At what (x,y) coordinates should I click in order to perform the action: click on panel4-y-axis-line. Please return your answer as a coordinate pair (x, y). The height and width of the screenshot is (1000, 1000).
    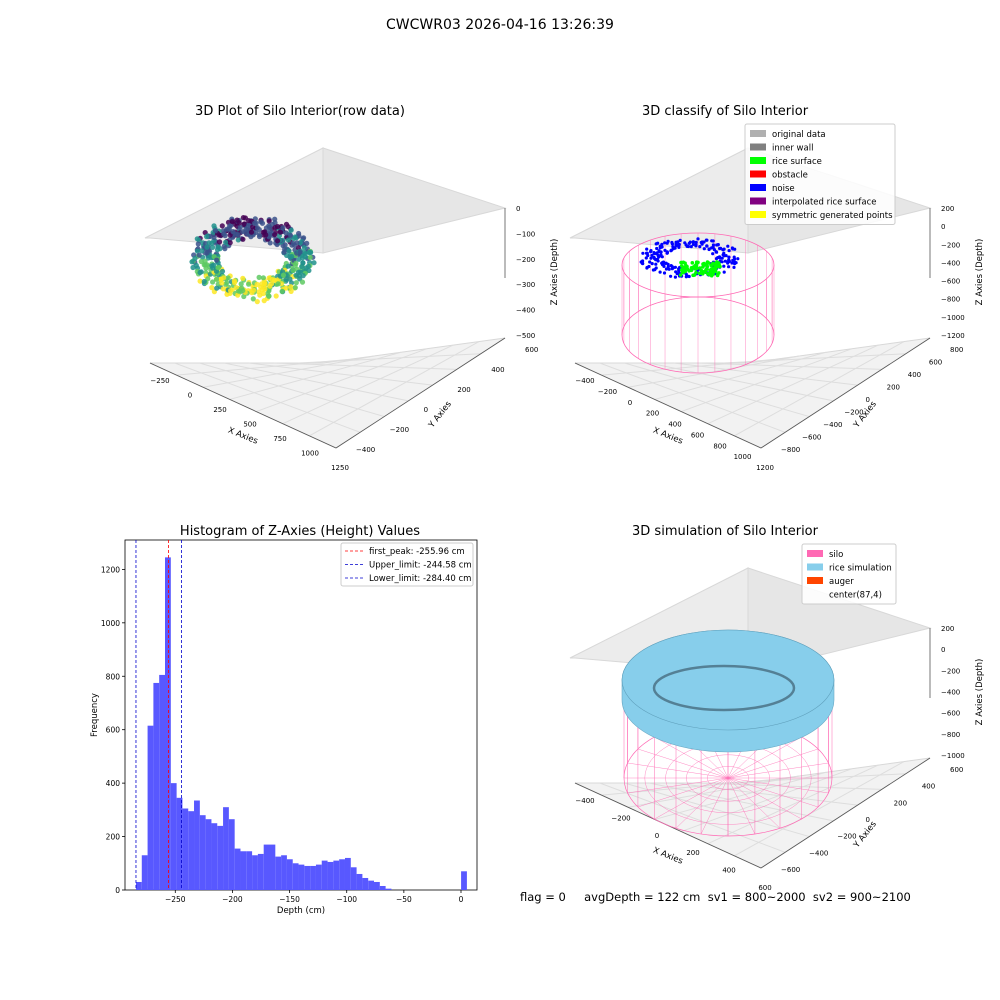
    Looking at the image, I should click on (845, 813).